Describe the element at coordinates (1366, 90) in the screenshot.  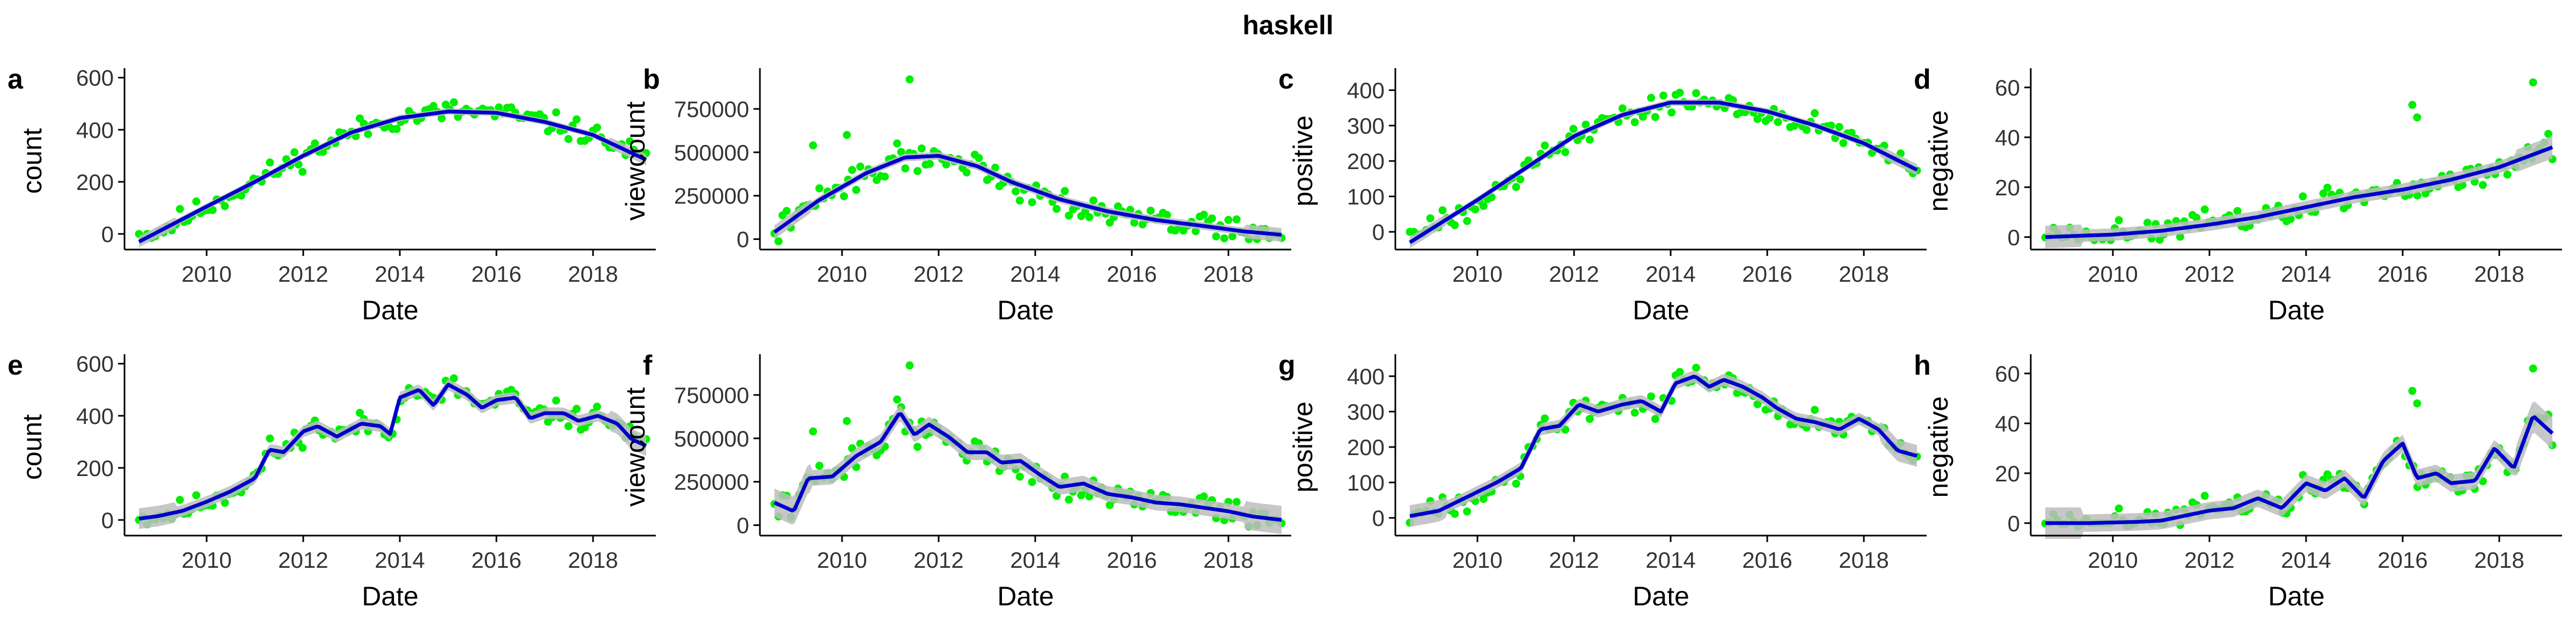
I see `y-tick-label: 400` at that location.